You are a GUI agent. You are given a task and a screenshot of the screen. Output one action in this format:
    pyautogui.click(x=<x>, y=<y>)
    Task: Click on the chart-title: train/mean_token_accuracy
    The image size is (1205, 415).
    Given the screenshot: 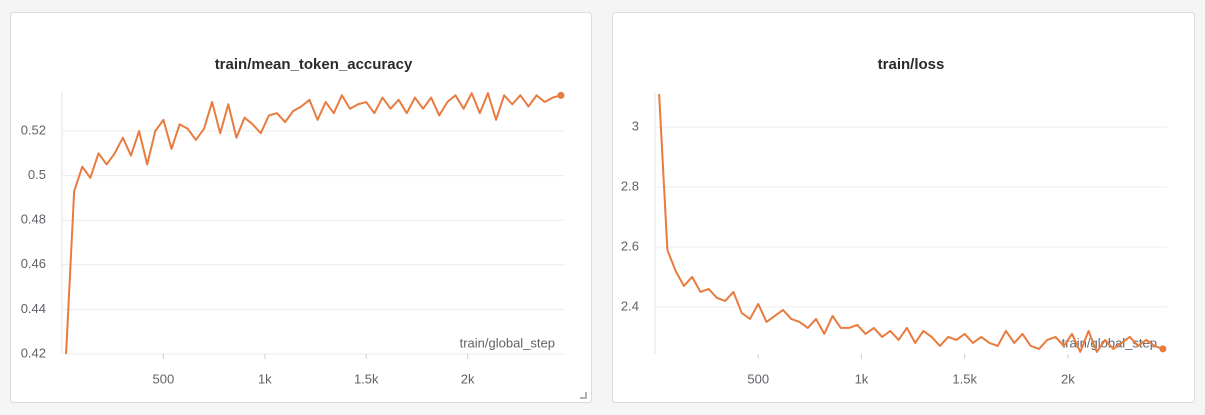 What is the action you would take?
    pyautogui.click(x=314, y=64)
    